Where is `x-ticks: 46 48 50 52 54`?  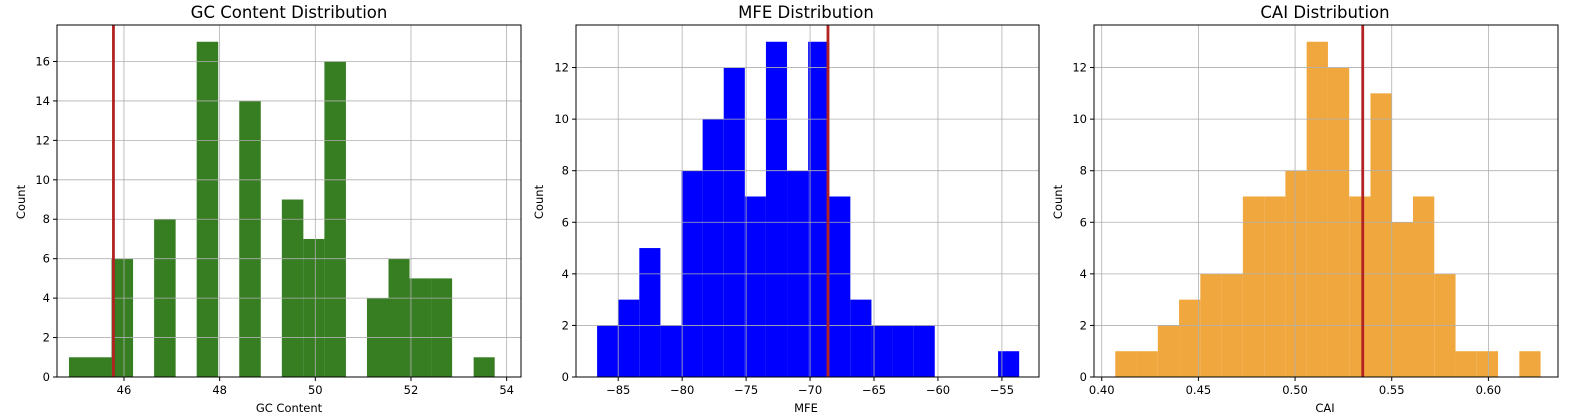 x-ticks: 46 48 50 52 54 is located at coordinates (315, 387).